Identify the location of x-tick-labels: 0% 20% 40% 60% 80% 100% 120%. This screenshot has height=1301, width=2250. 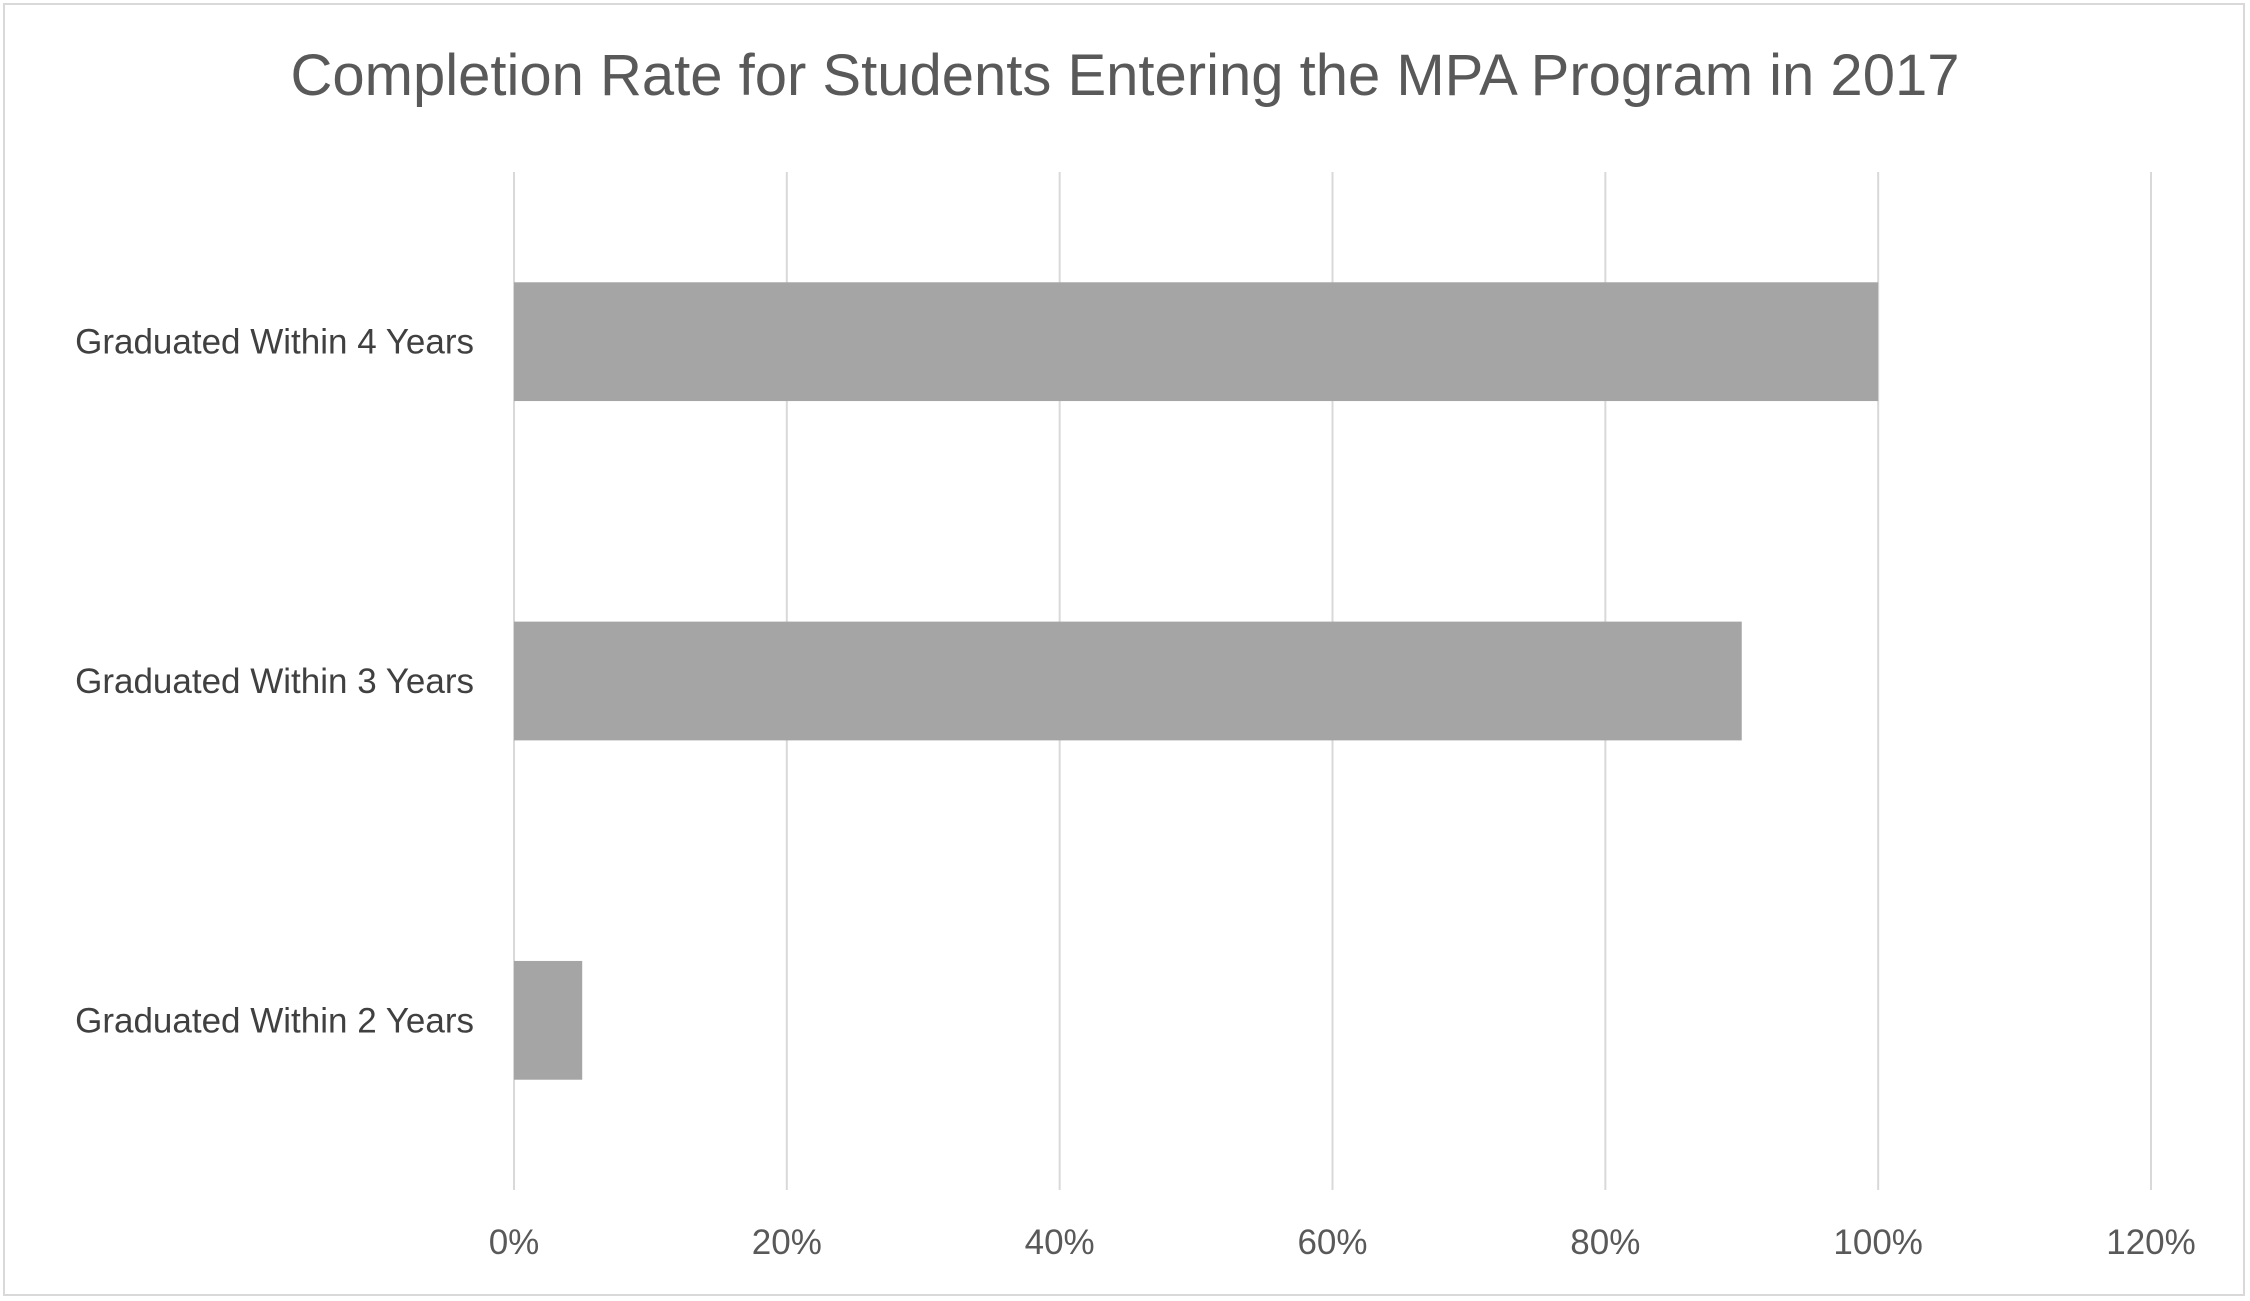
(1342, 1242).